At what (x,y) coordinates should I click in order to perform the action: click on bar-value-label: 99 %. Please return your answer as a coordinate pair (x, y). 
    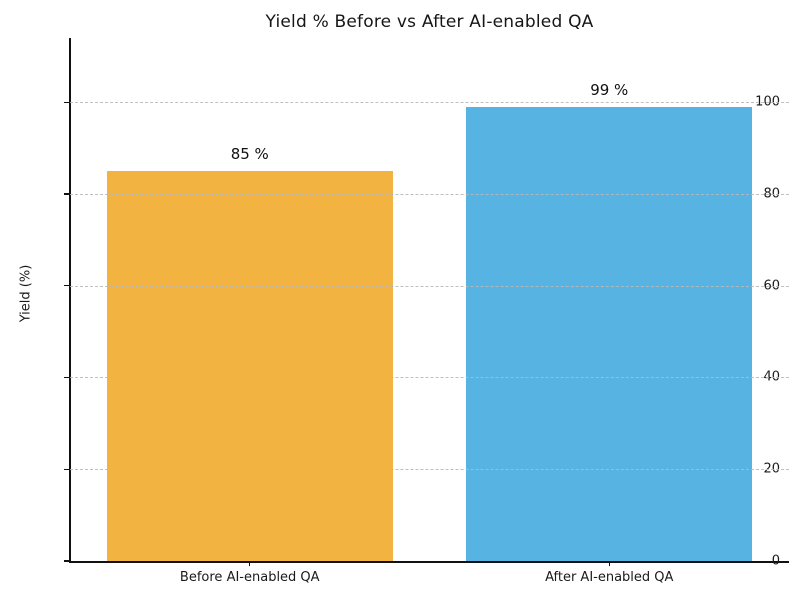
    Looking at the image, I should click on (609, 89).